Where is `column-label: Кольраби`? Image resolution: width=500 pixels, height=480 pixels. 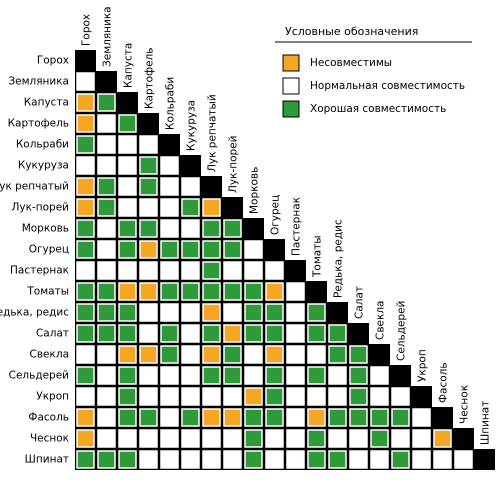
column-label: Кольраби is located at coordinates (171, 103).